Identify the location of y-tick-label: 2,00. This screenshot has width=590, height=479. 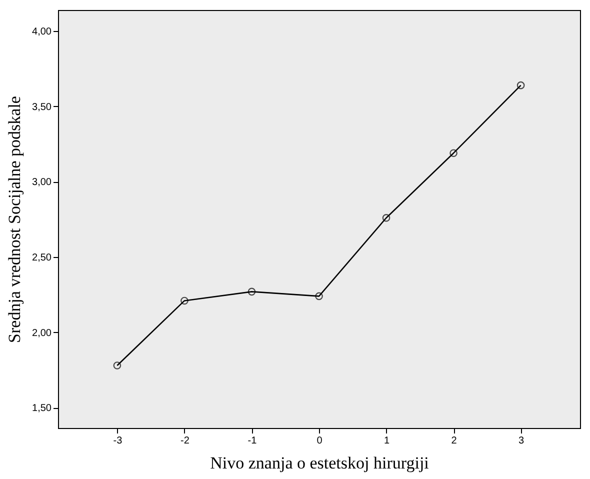
(42, 333).